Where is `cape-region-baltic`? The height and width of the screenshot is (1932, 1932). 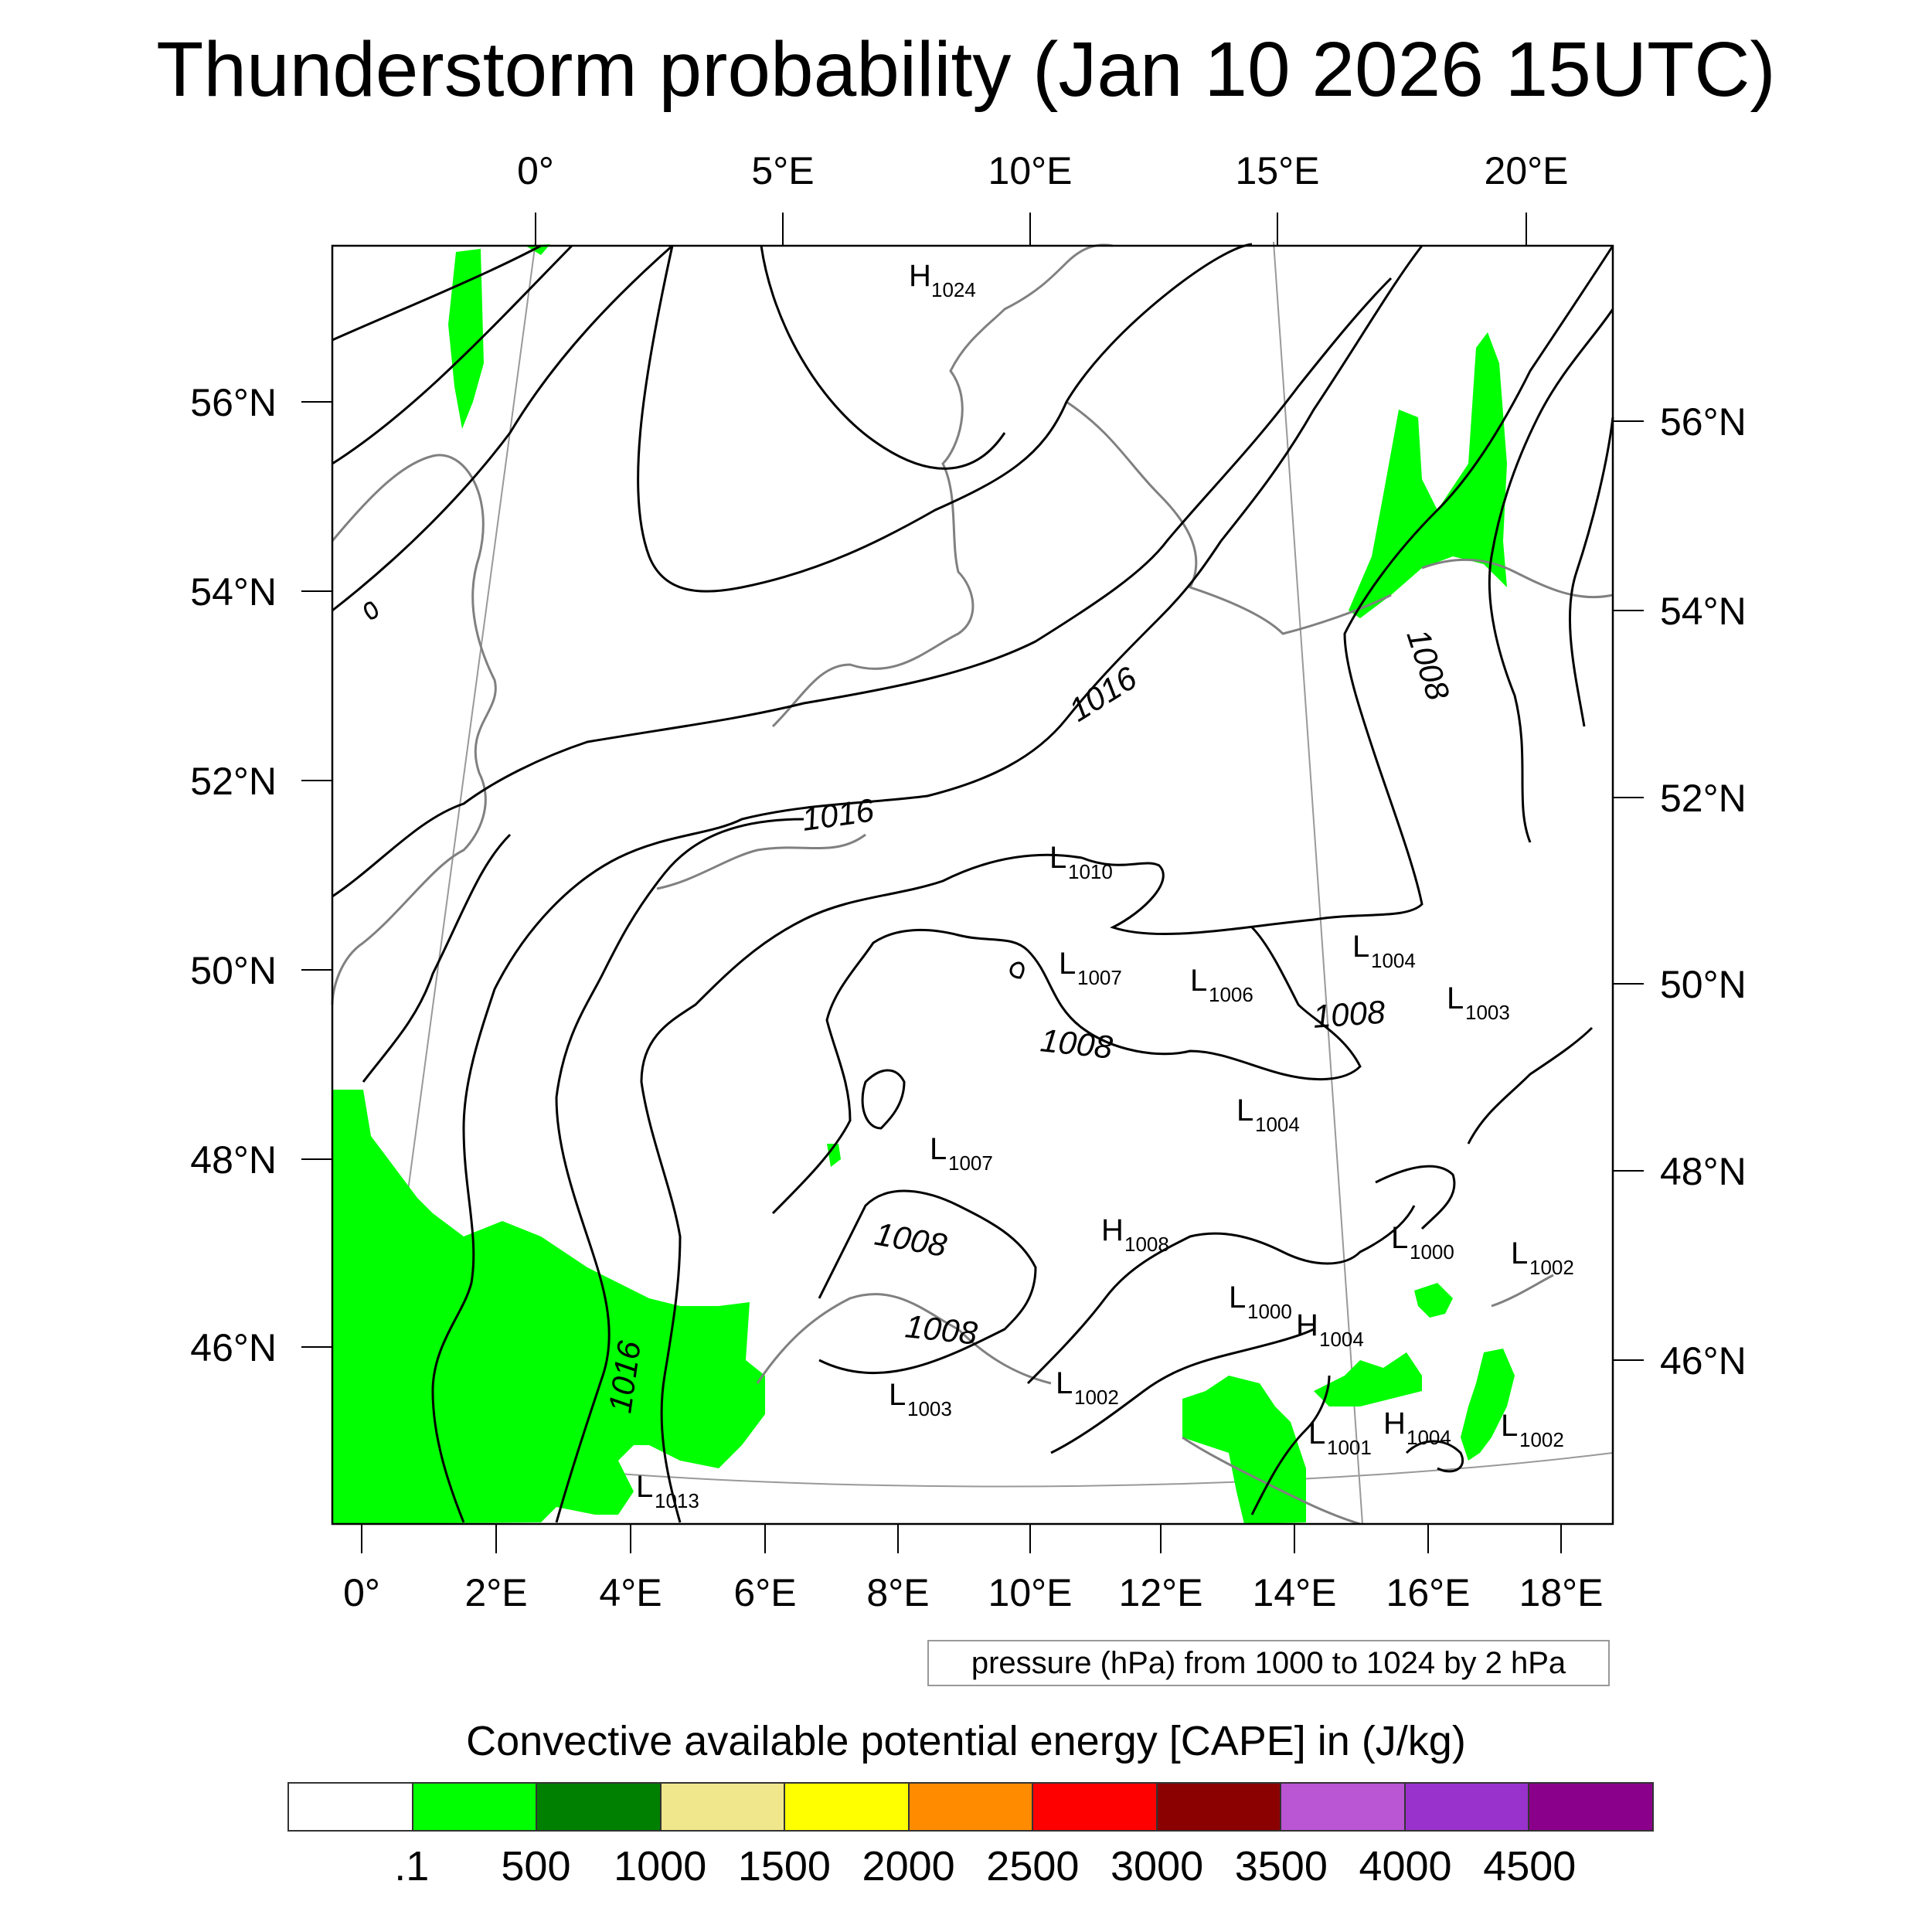
cape-region-baltic is located at coordinates (1428, 475).